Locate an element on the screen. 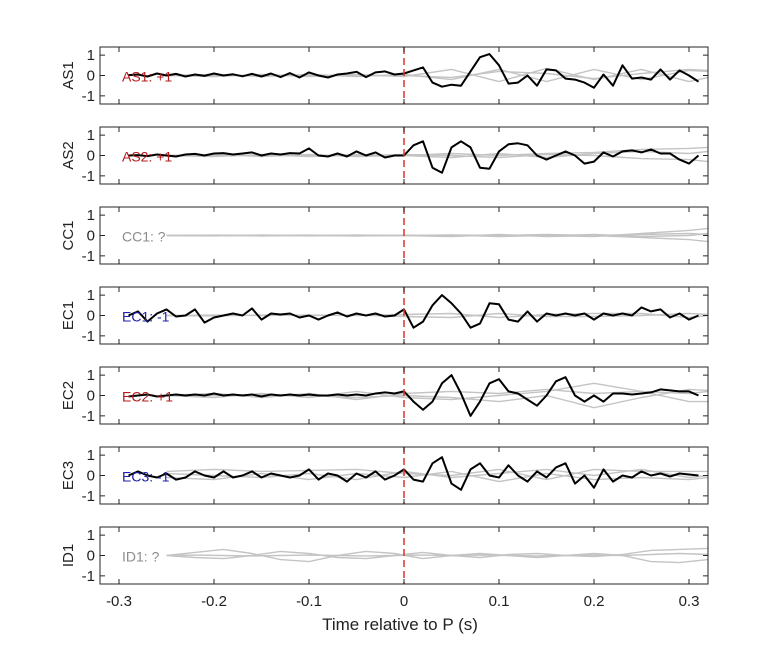 The image size is (782, 657). panel-ylabel: CC1 is located at coordinates (68, 235).